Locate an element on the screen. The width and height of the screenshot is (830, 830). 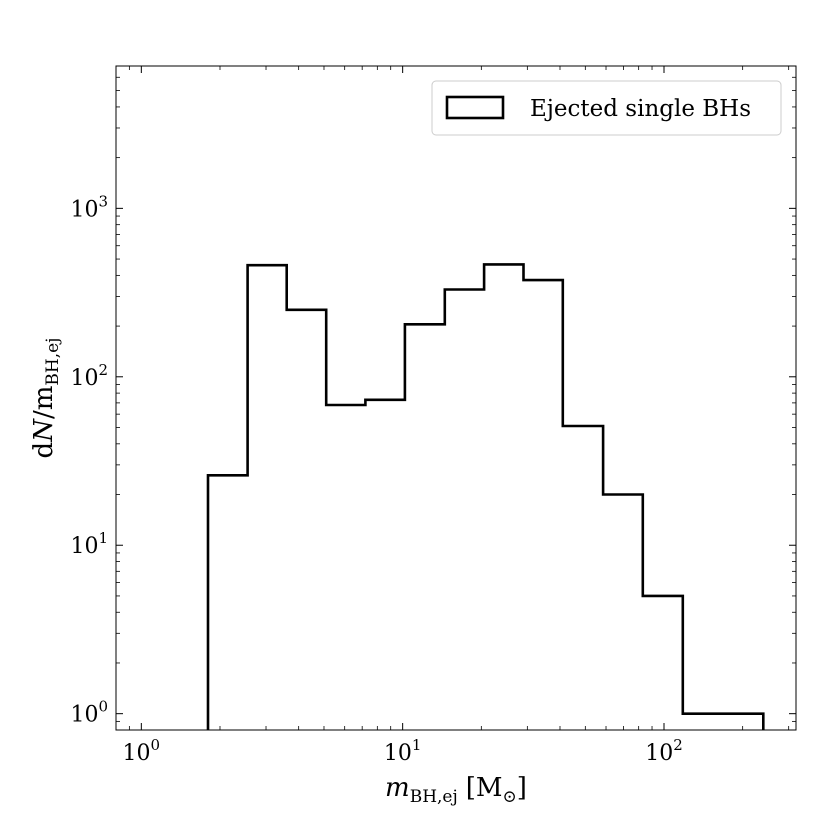
y-tick-label: 10¹ is located at coordinates (89, 544).